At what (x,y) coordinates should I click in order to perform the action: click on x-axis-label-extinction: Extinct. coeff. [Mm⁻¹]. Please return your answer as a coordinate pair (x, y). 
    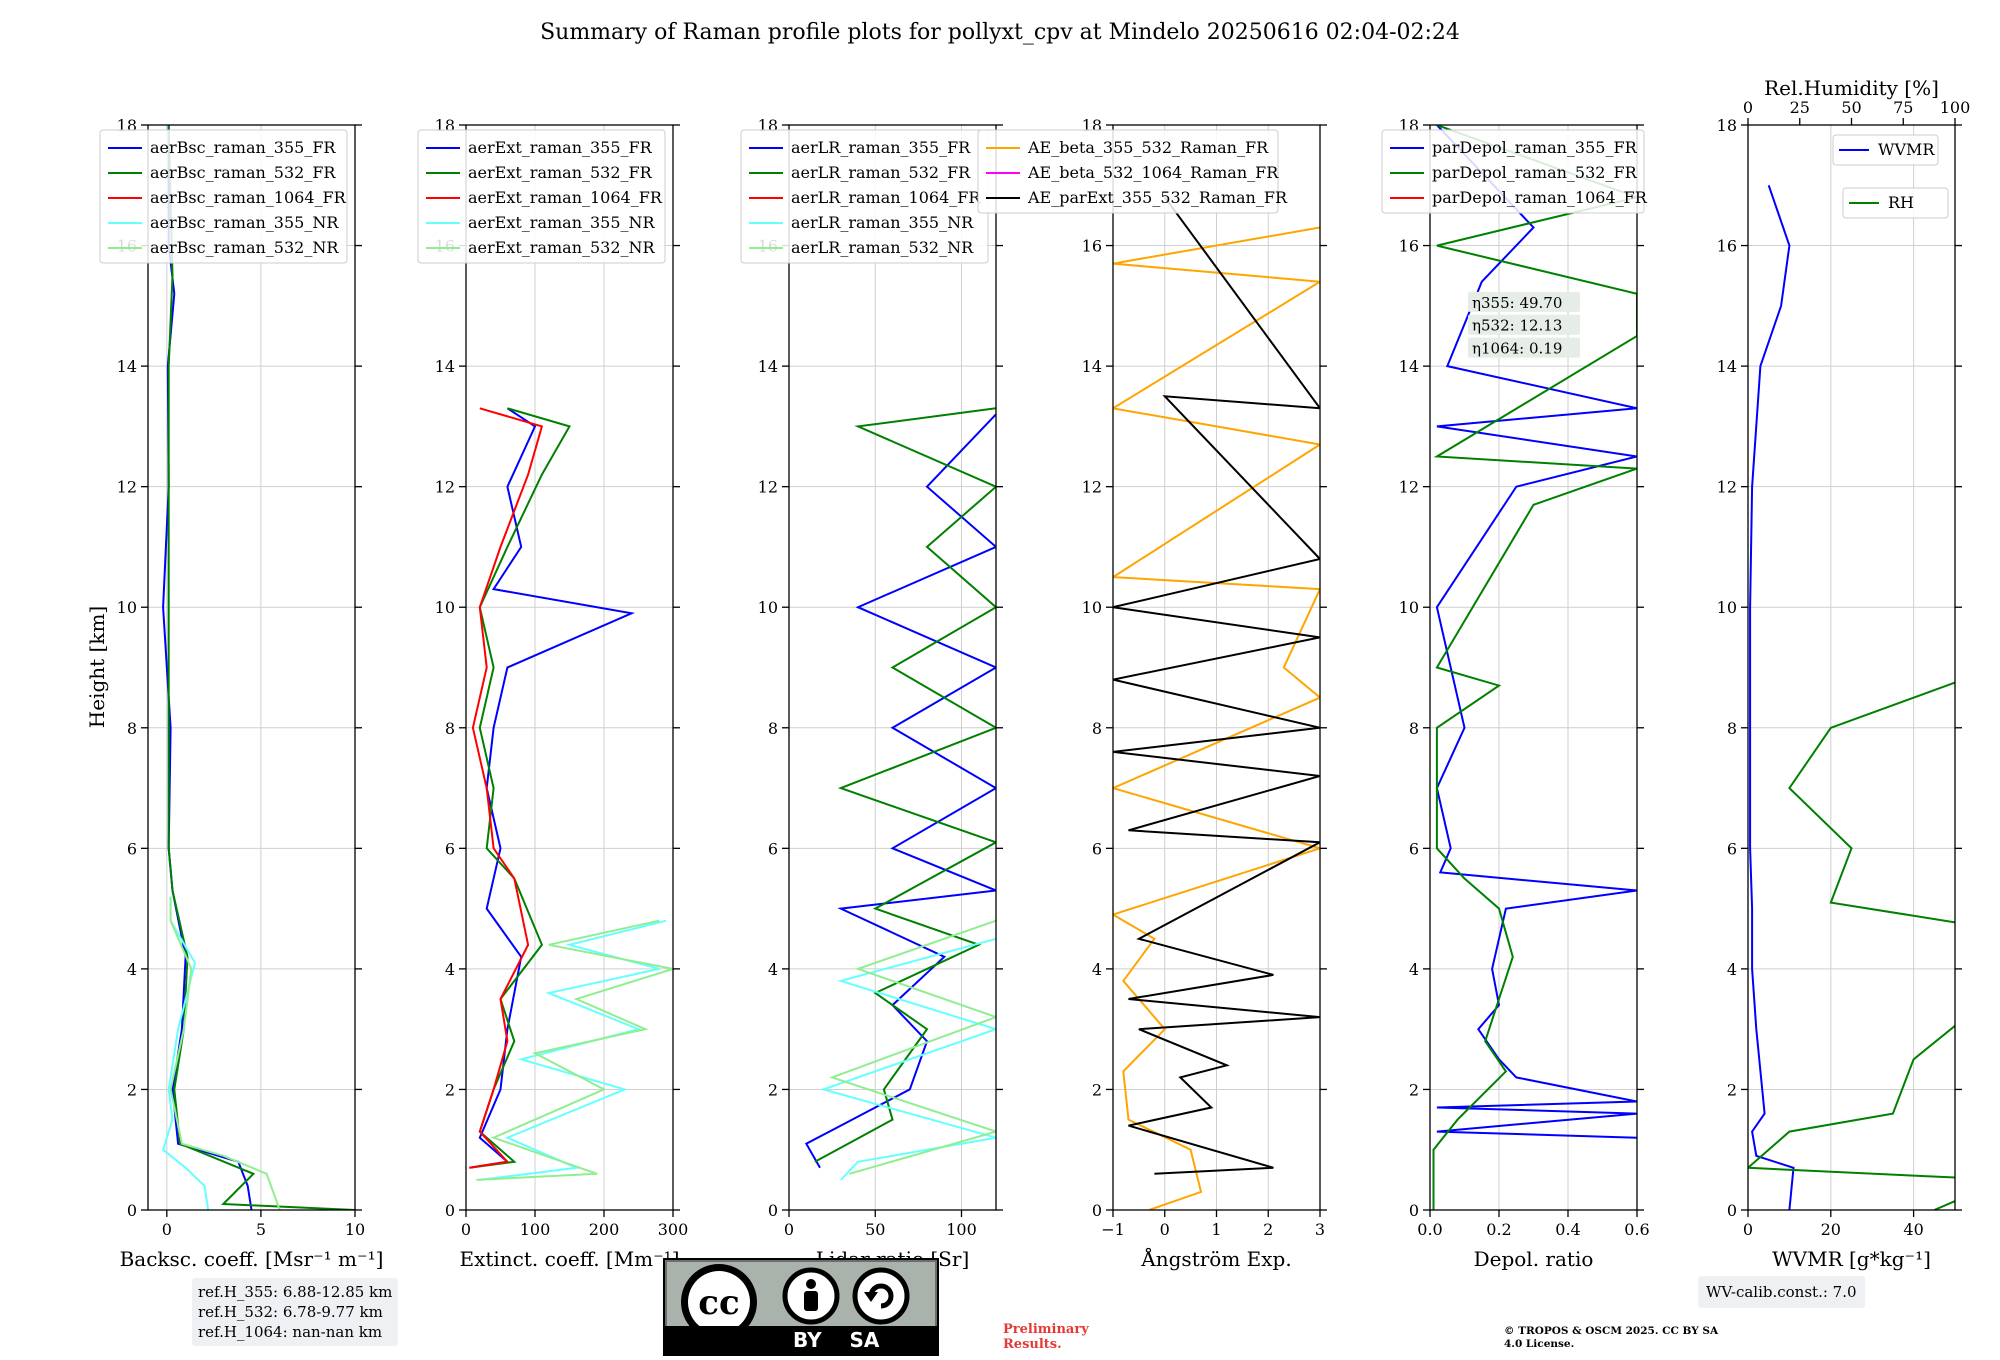
    Looking at the image, I should click on (569, 1259).